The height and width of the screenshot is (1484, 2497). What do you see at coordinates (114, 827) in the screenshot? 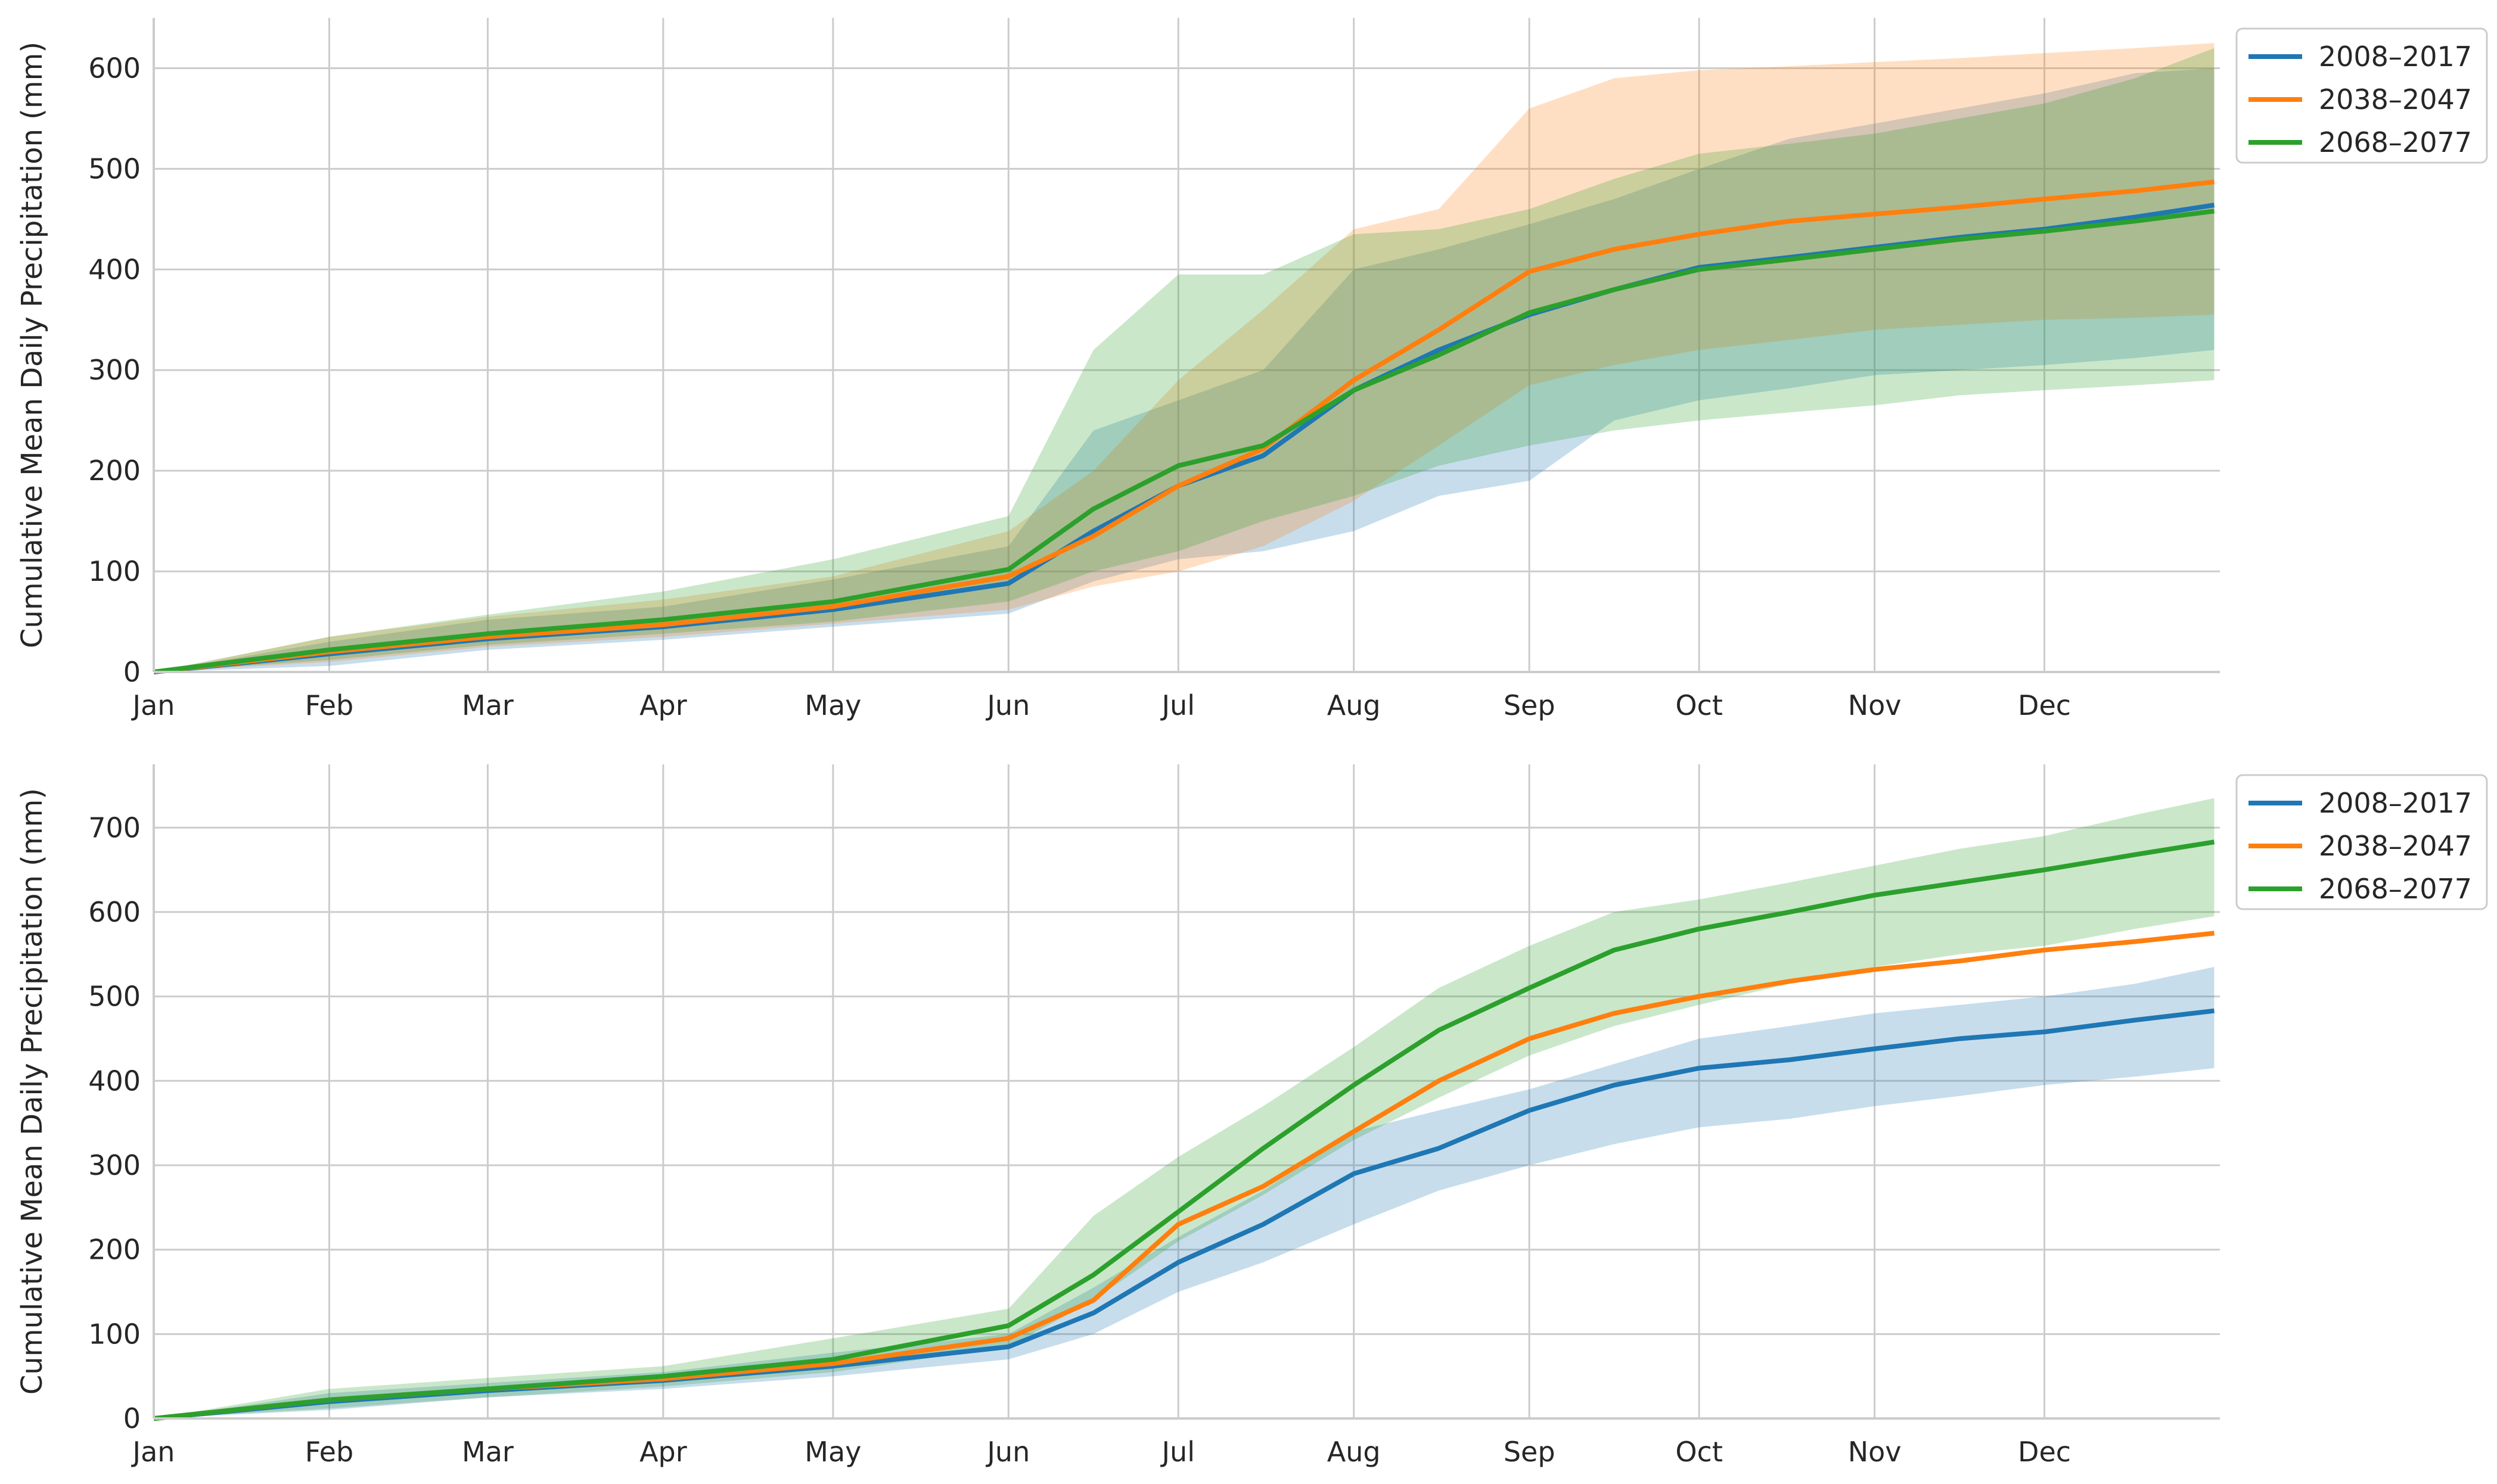
I see `y-tick-label: 700` at bounding box center [114, 827].